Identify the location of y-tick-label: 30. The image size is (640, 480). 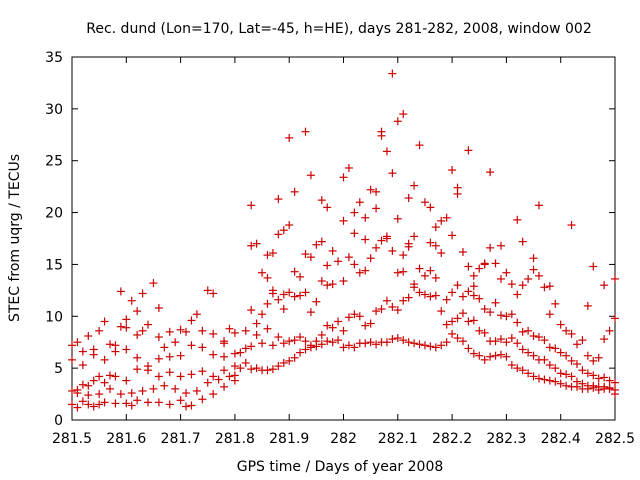
(54, 110).